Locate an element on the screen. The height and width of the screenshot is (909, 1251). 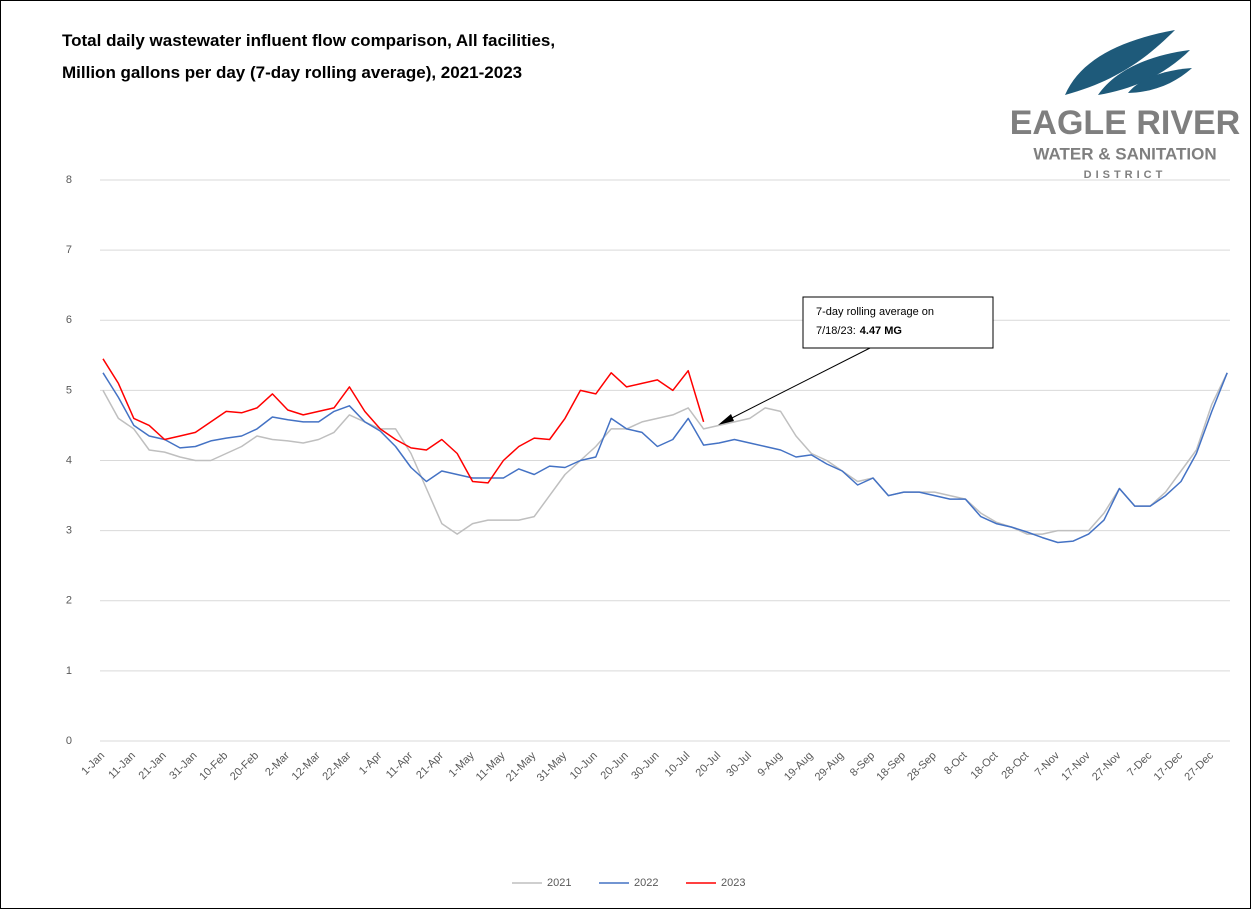
annotation-box is located at coordinates (898, 322).